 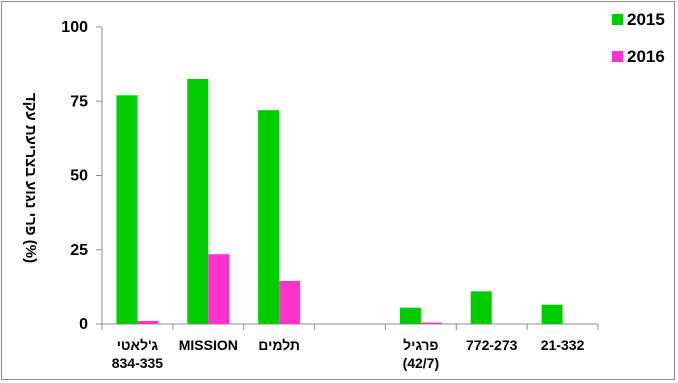 What do you see at coordinates (420, 345) in the screenshot?
I see `category-label: פרגיל` at bounding box center [420, 345].